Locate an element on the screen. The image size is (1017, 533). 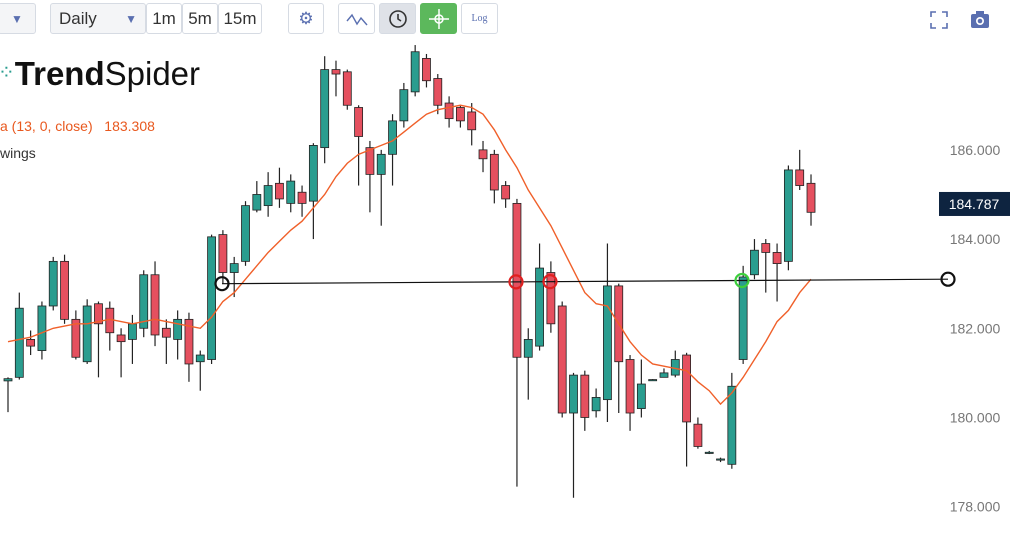
y-tick-label: 178.000 is located at coordinates (975, 507).